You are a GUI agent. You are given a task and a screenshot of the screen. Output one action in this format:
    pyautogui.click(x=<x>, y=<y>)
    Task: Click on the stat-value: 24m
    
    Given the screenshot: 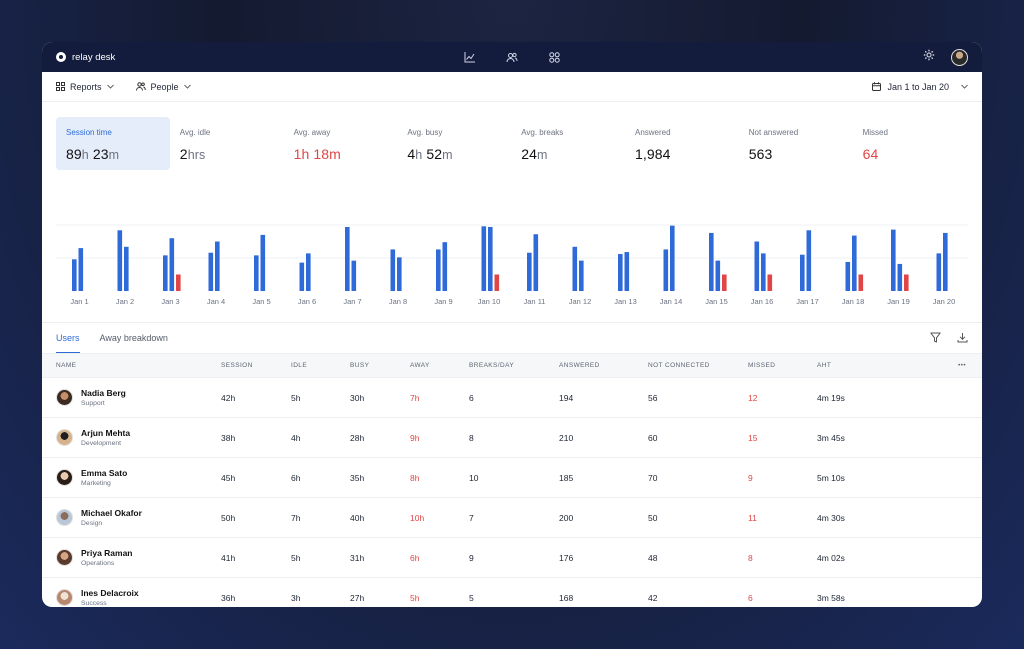 What is the action you would take?
    pyautogui.click(x=568, y=154)
    